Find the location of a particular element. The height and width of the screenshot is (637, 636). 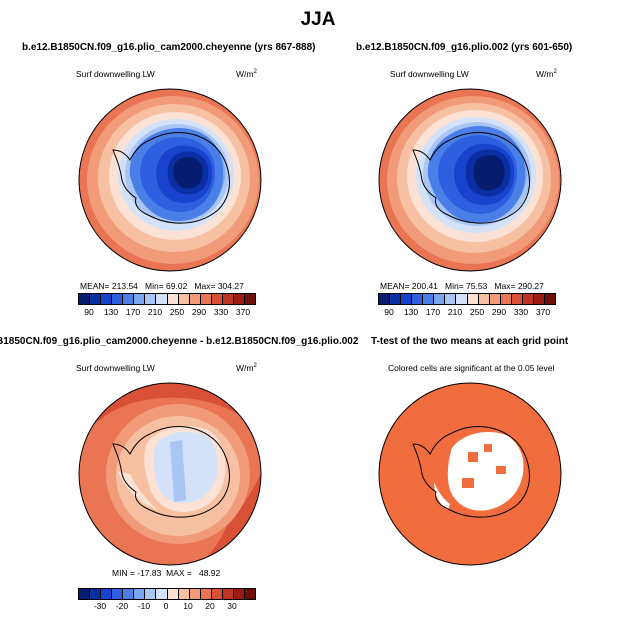

panel-3-variable: Surf downwelling LW is located at coordinates (115, 368).